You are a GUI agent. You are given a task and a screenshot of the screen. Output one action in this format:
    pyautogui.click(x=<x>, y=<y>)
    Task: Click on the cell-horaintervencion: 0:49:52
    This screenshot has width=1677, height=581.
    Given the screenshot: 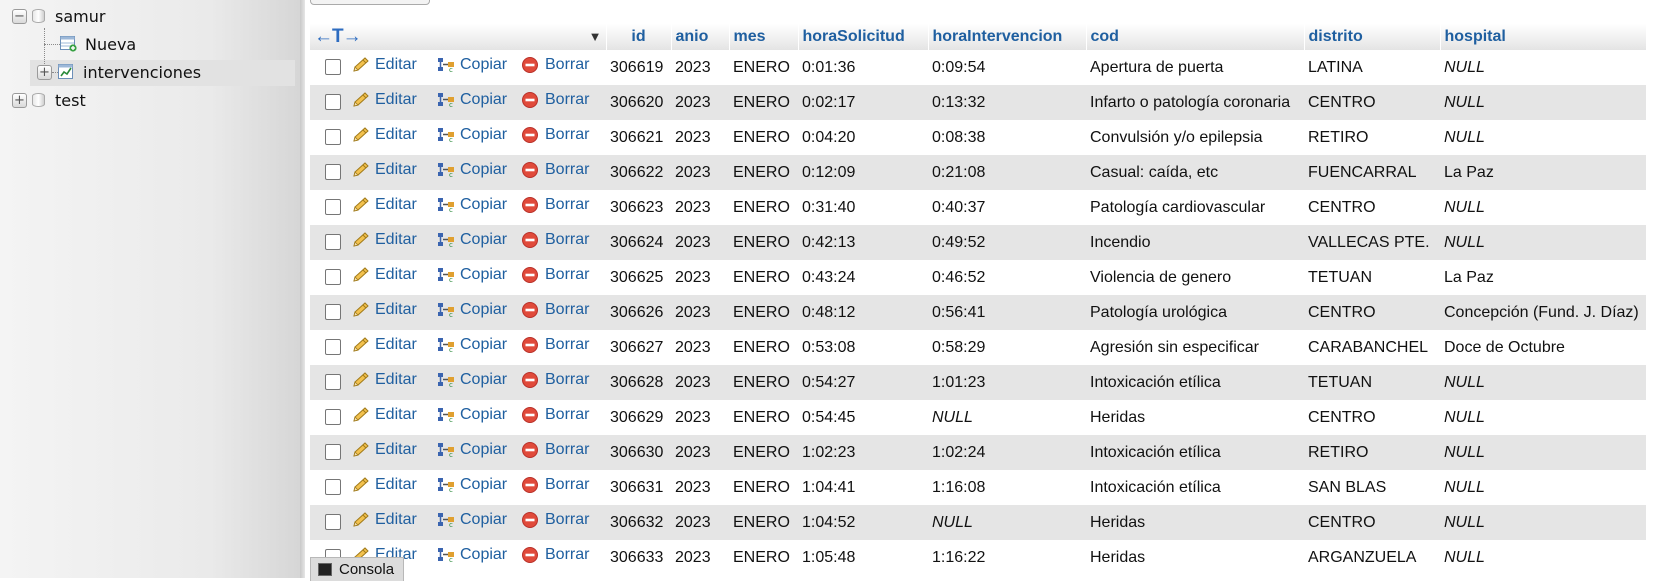 What is the action you would take?
    pyautogui.click(x=1007, y=242)
    